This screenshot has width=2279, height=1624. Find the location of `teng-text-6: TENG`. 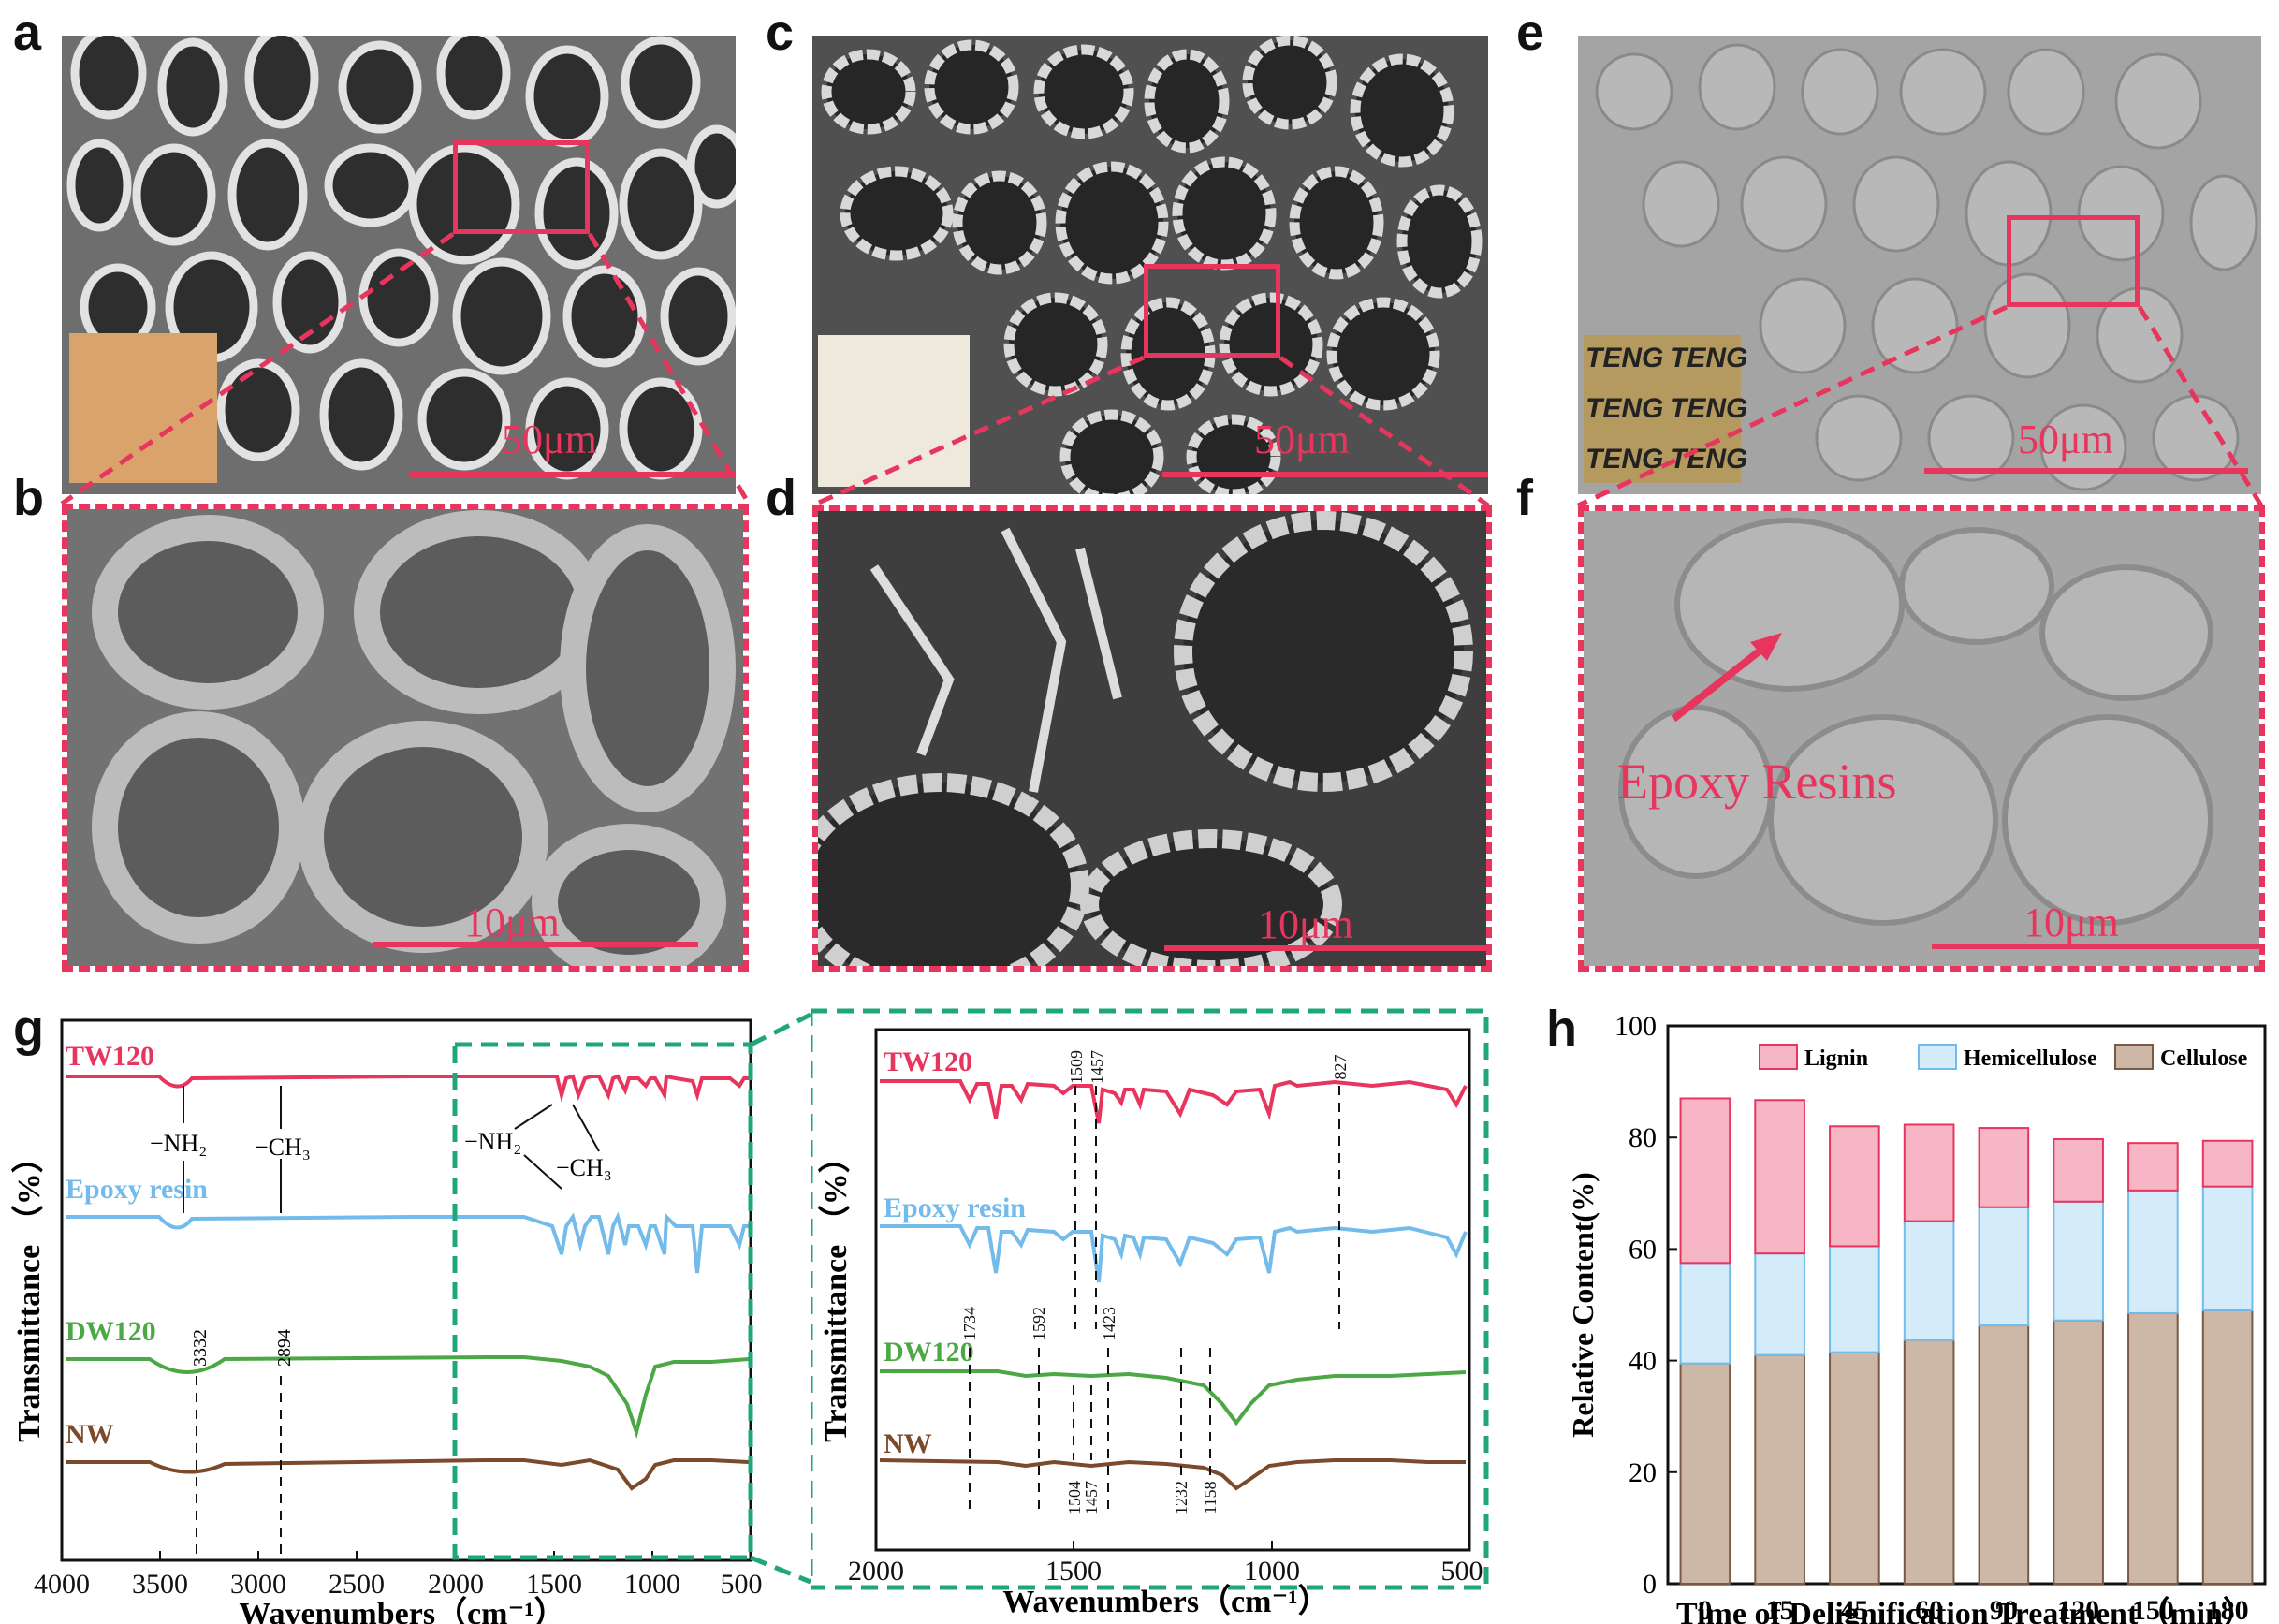

teng-text-6: TENG is located at coordinates (1709, 459).